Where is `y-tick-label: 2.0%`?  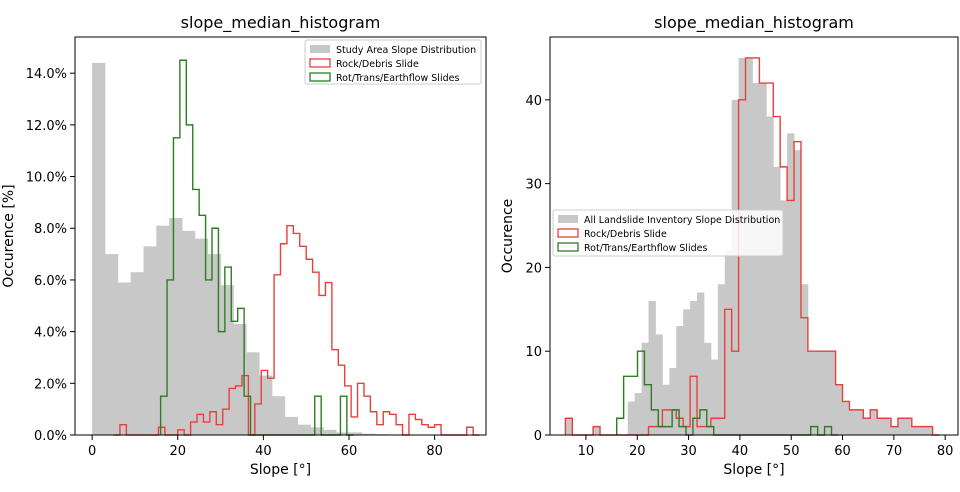
y-tick-label: 2.0% is located at coordinates (50, 384).